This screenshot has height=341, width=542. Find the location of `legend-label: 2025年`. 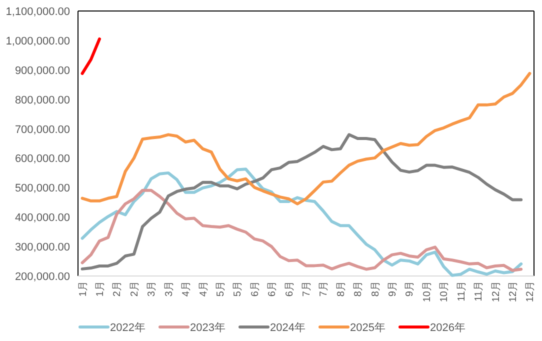

legend-label: 2025年 is located at coordinates (368, 328).